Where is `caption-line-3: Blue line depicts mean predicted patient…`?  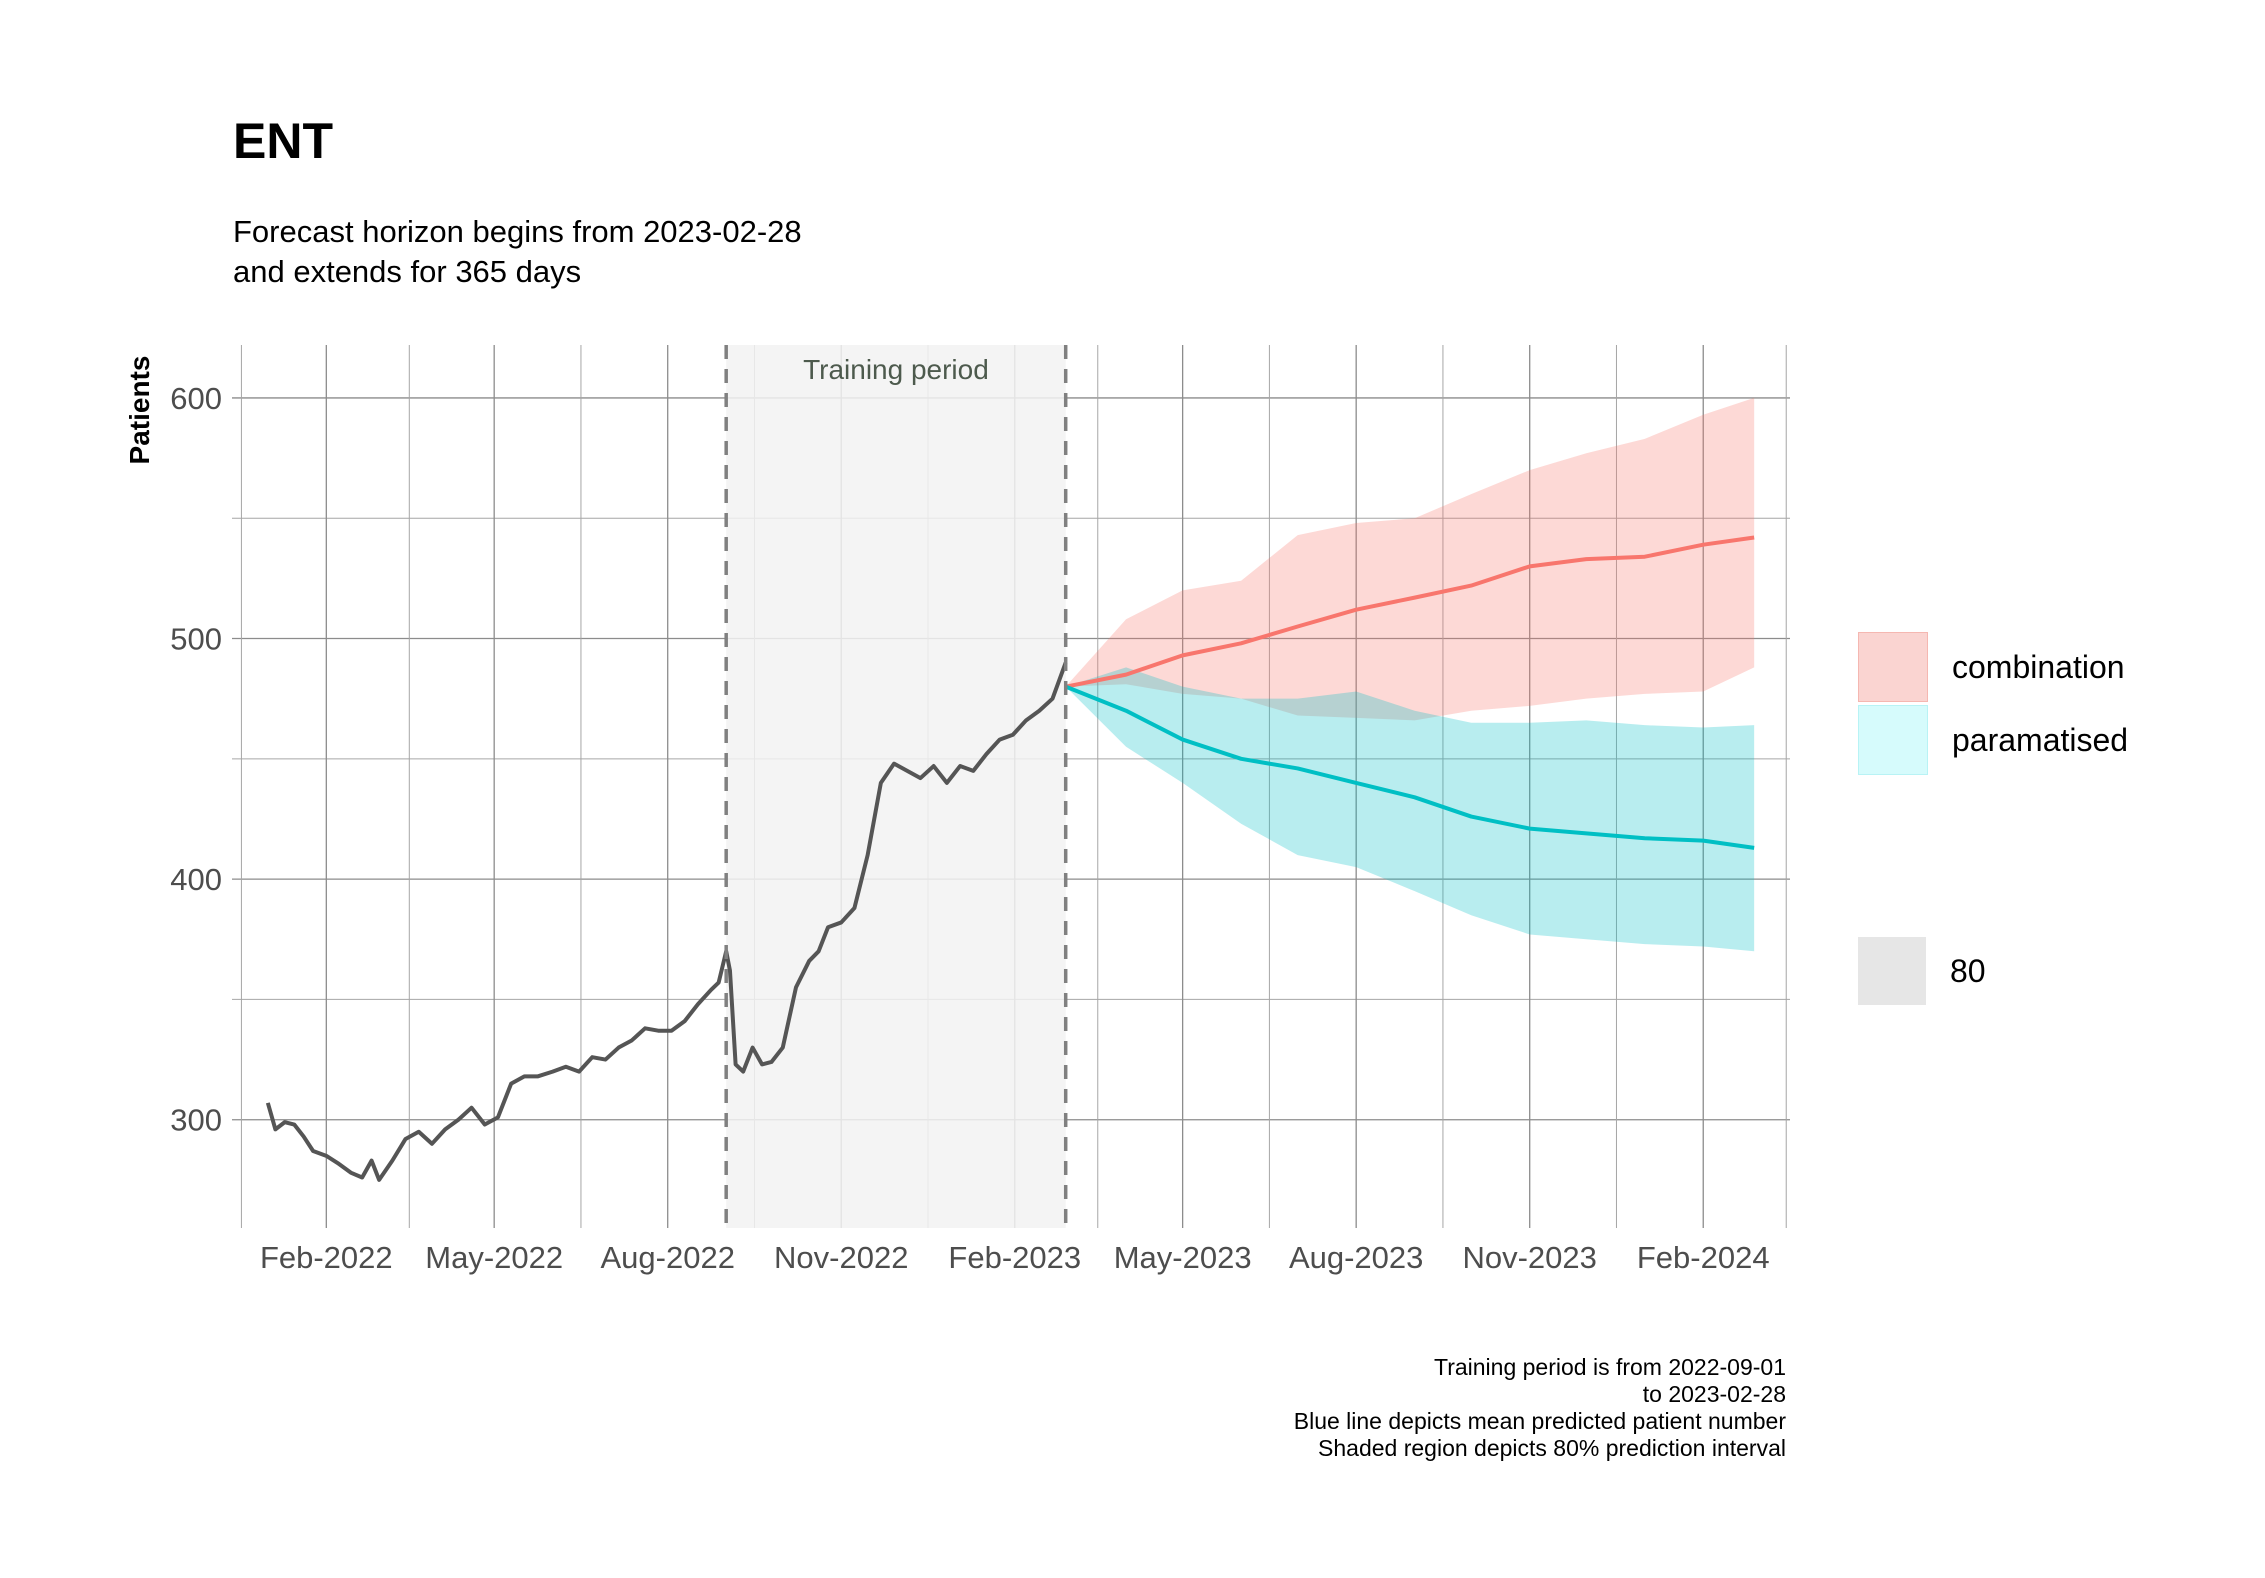 caption-line-3: Blue line depicts mean predicted patient… is located at coordinates (1539, 1421).